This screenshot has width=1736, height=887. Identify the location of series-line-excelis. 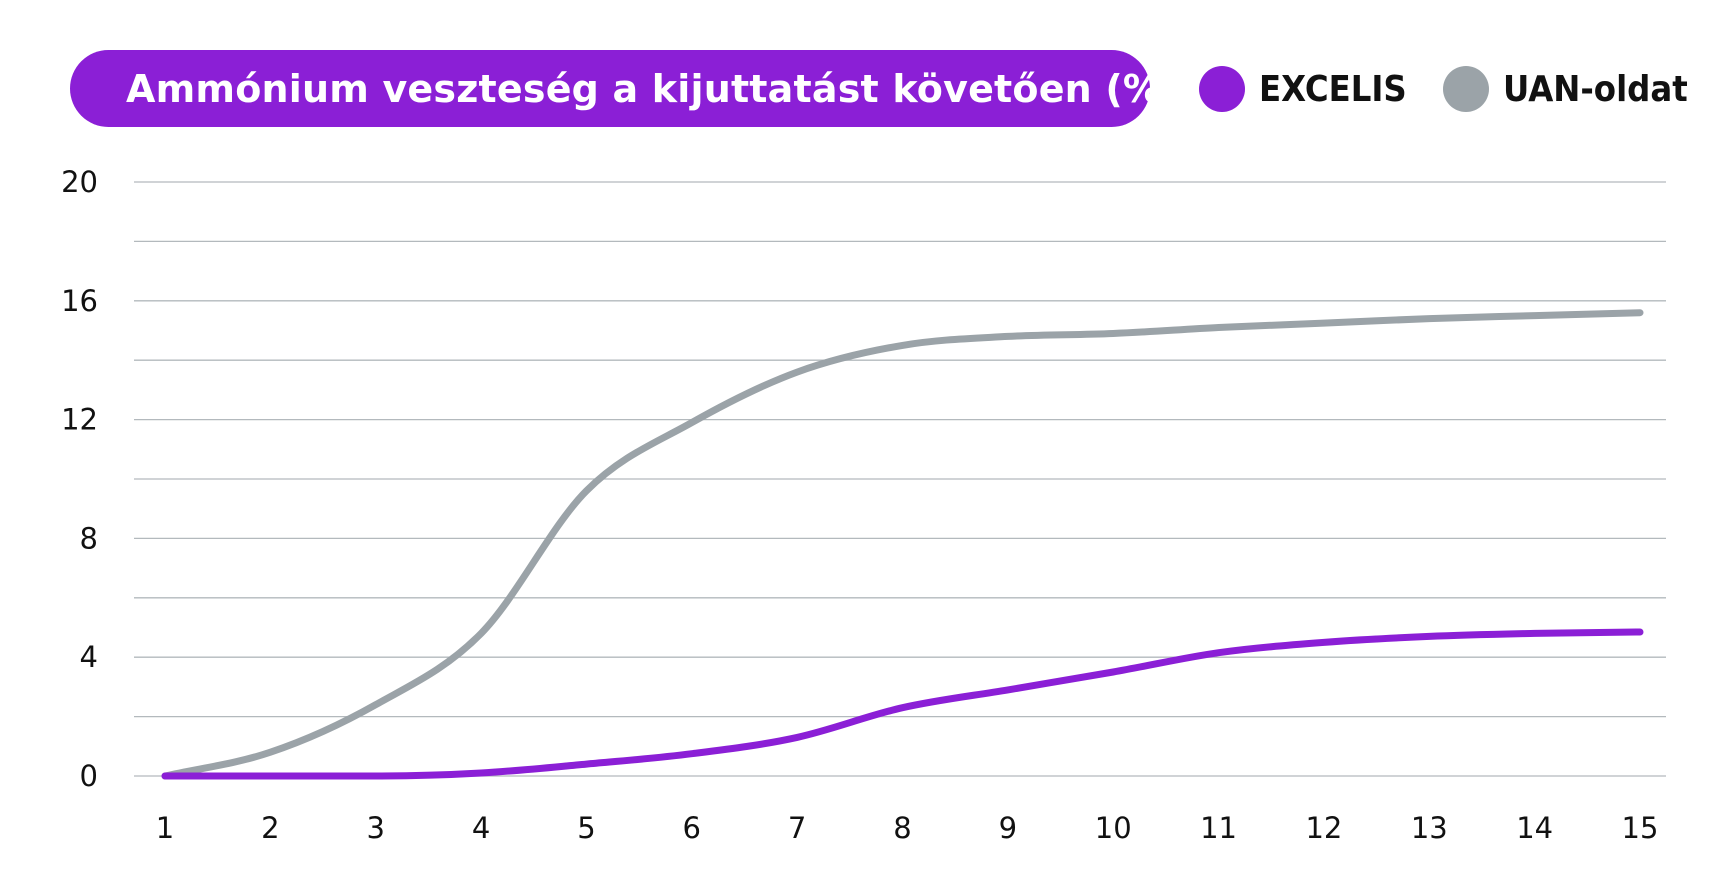
(902, 704).